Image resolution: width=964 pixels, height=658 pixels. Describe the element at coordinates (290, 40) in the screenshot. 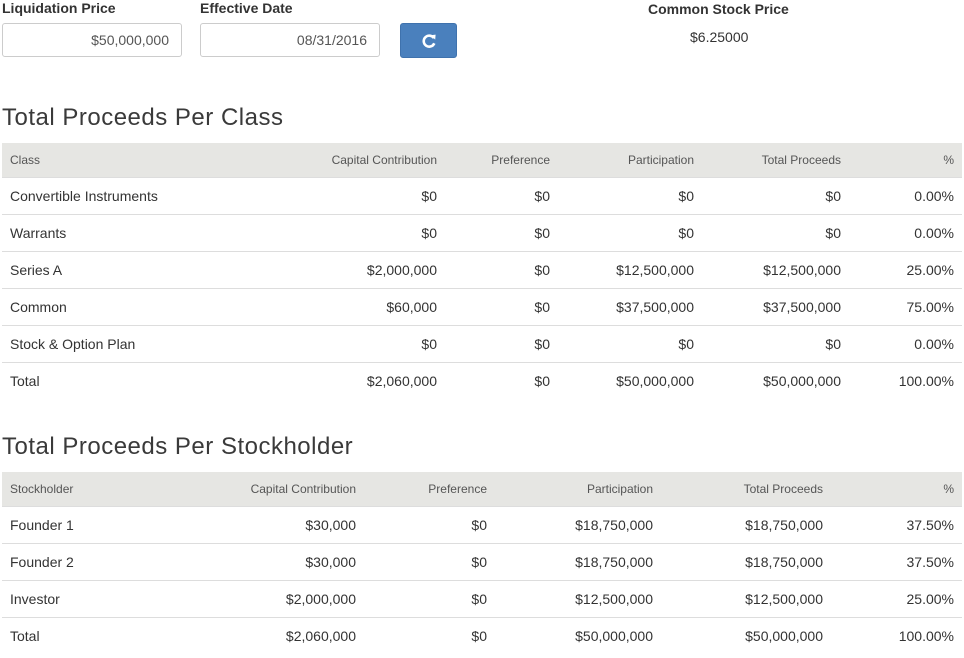

I see `effective-date-input` at that location.